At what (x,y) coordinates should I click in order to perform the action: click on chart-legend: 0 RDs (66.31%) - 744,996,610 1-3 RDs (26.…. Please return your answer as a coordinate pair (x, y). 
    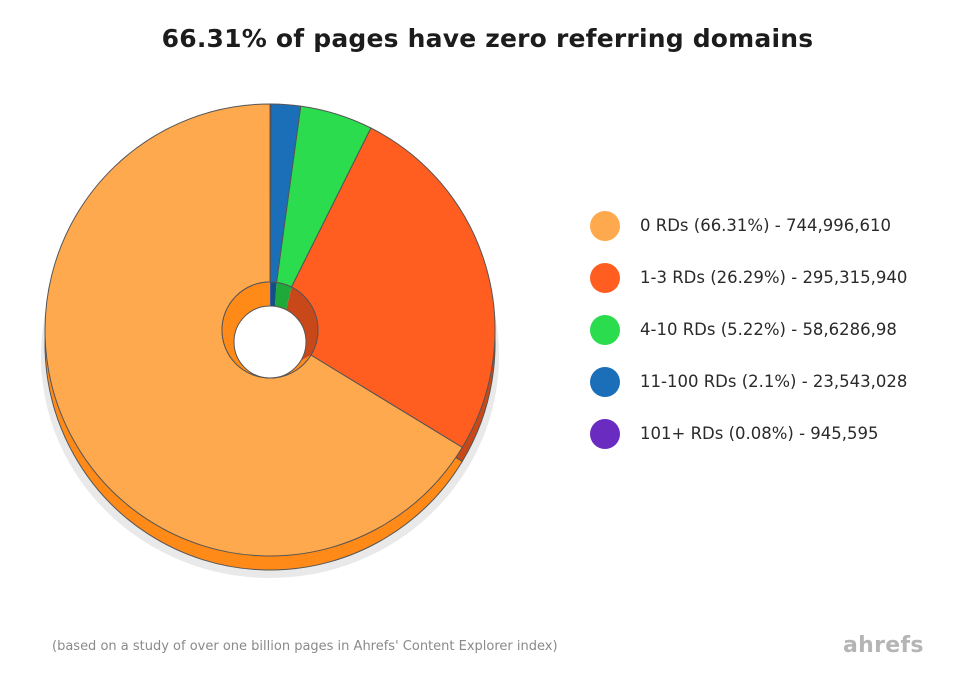
    Looking at the image, I should click on (775, 337).